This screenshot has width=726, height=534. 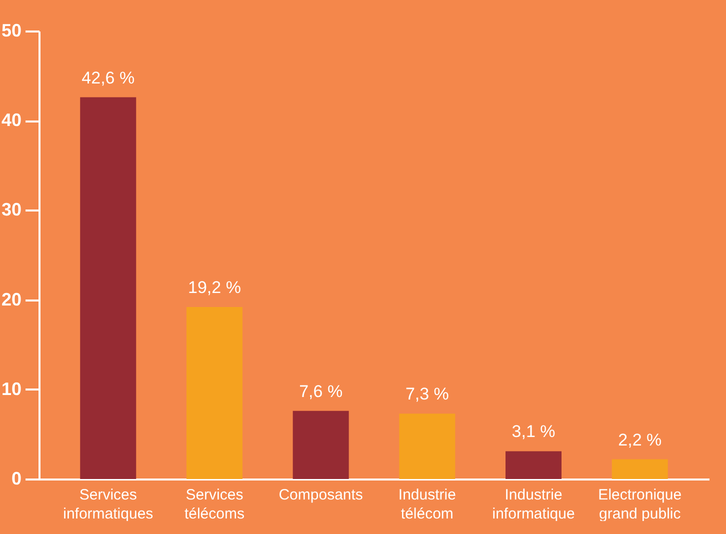 I want to click on y-tick-label: 0, so click(x=16, y=478).